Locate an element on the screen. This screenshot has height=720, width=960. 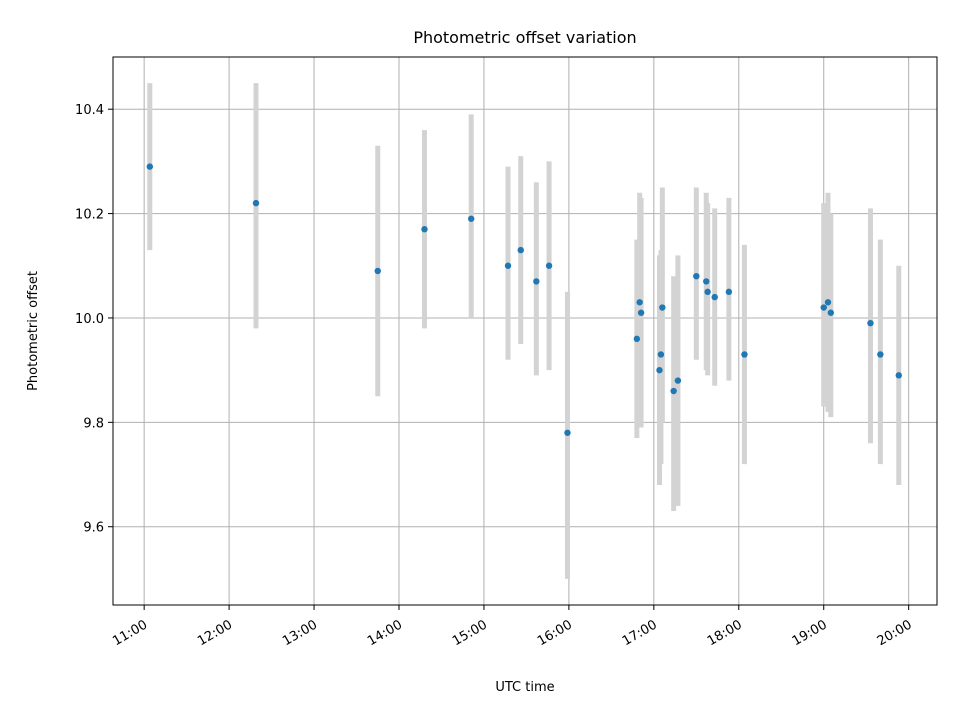
x-axis-label: UTC time is located at coordinates (524, 687).